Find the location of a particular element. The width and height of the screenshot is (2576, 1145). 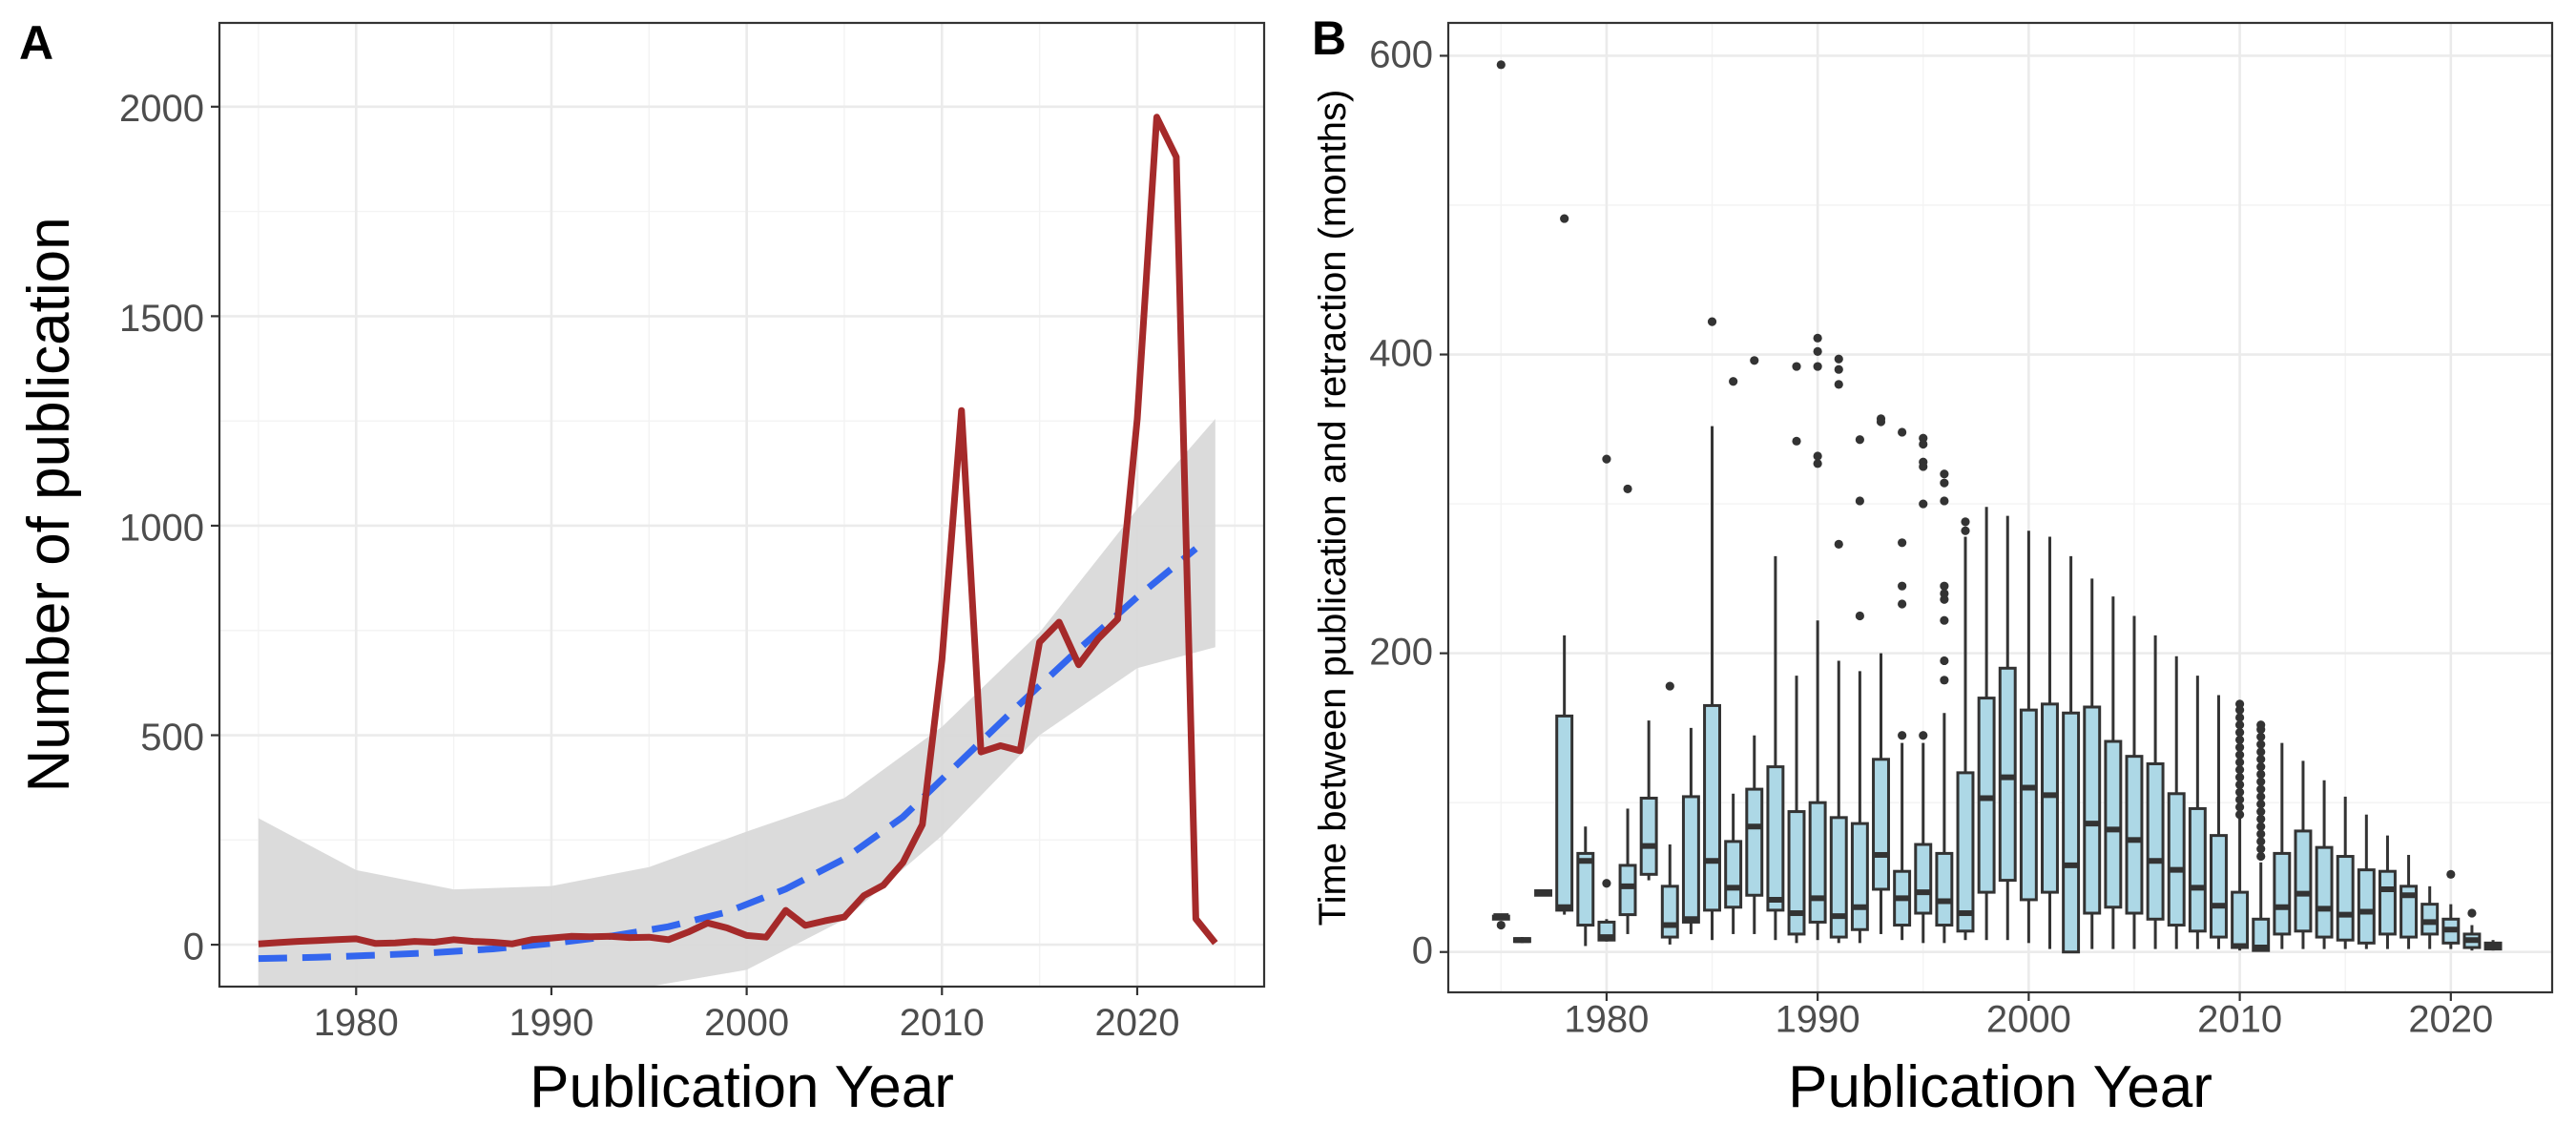

box-1978 is located at coordinates (1564, 564).